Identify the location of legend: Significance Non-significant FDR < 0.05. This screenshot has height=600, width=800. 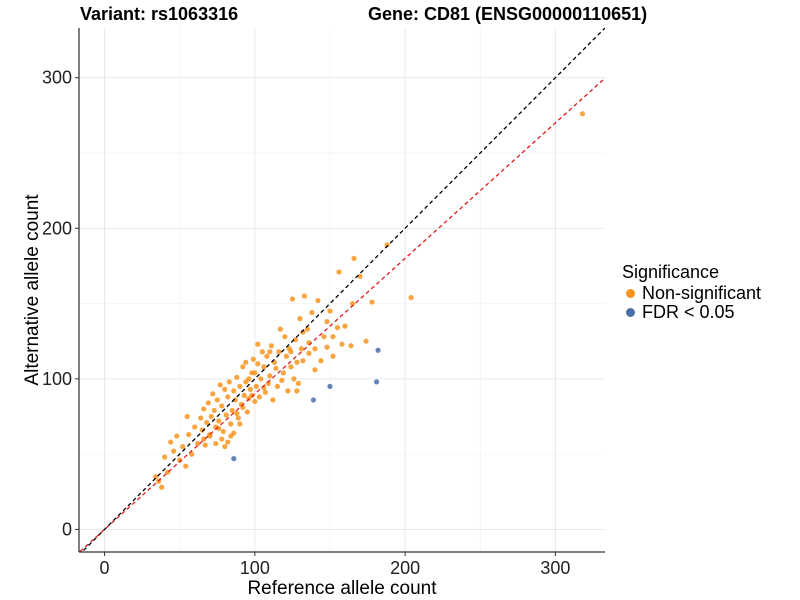
(691, 292).